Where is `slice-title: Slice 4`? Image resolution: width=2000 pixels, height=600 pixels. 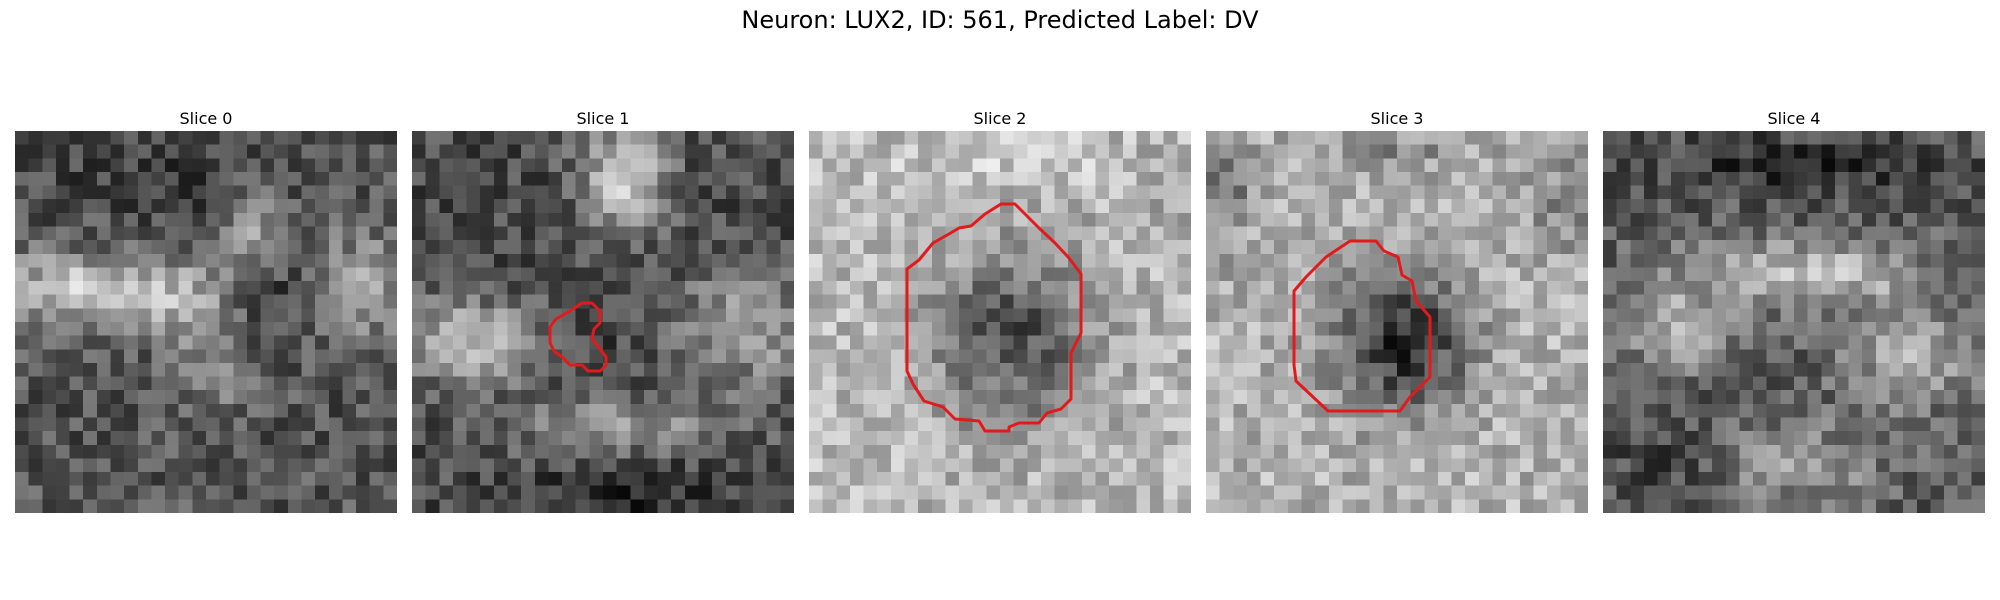 slice-title: Slice 4 is located at coordinates (1794, 118).